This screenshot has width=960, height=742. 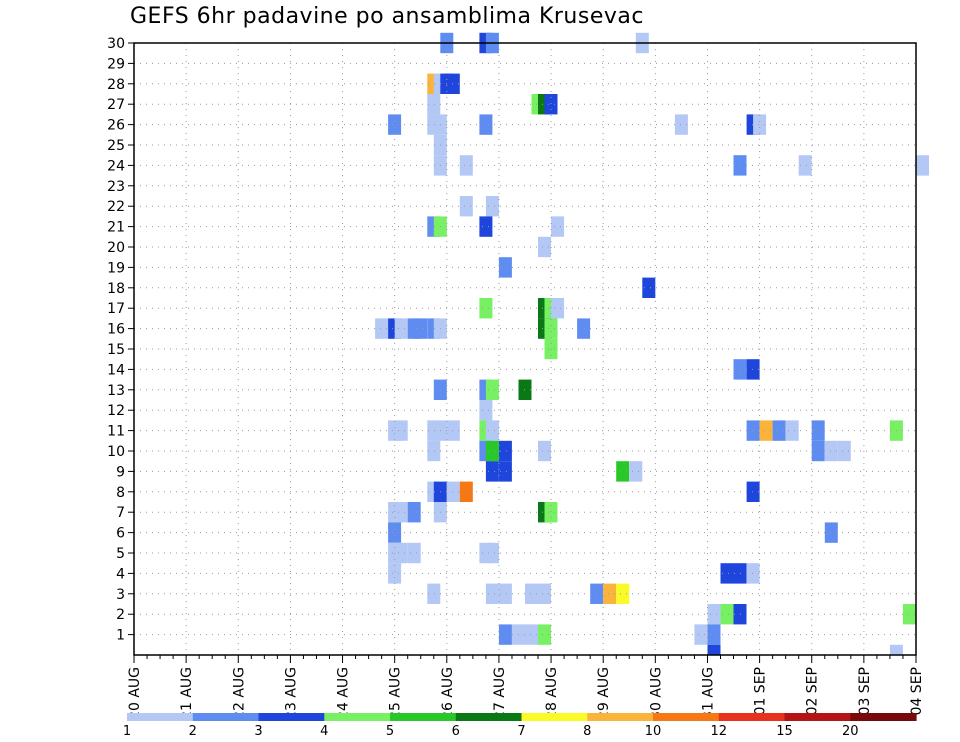 What do you see at coordinates (456, 731) in the screenshot?
I see `legend-label: 6` at bounding box center [456, 731].